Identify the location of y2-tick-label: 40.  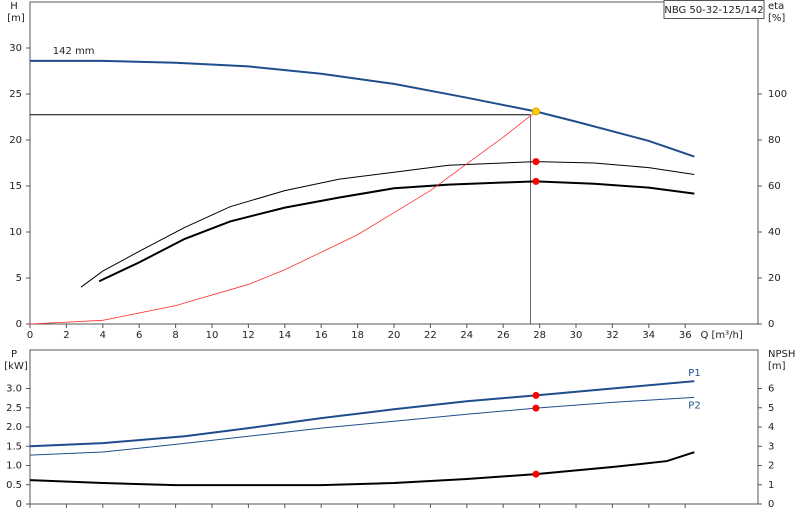
(774, 232).